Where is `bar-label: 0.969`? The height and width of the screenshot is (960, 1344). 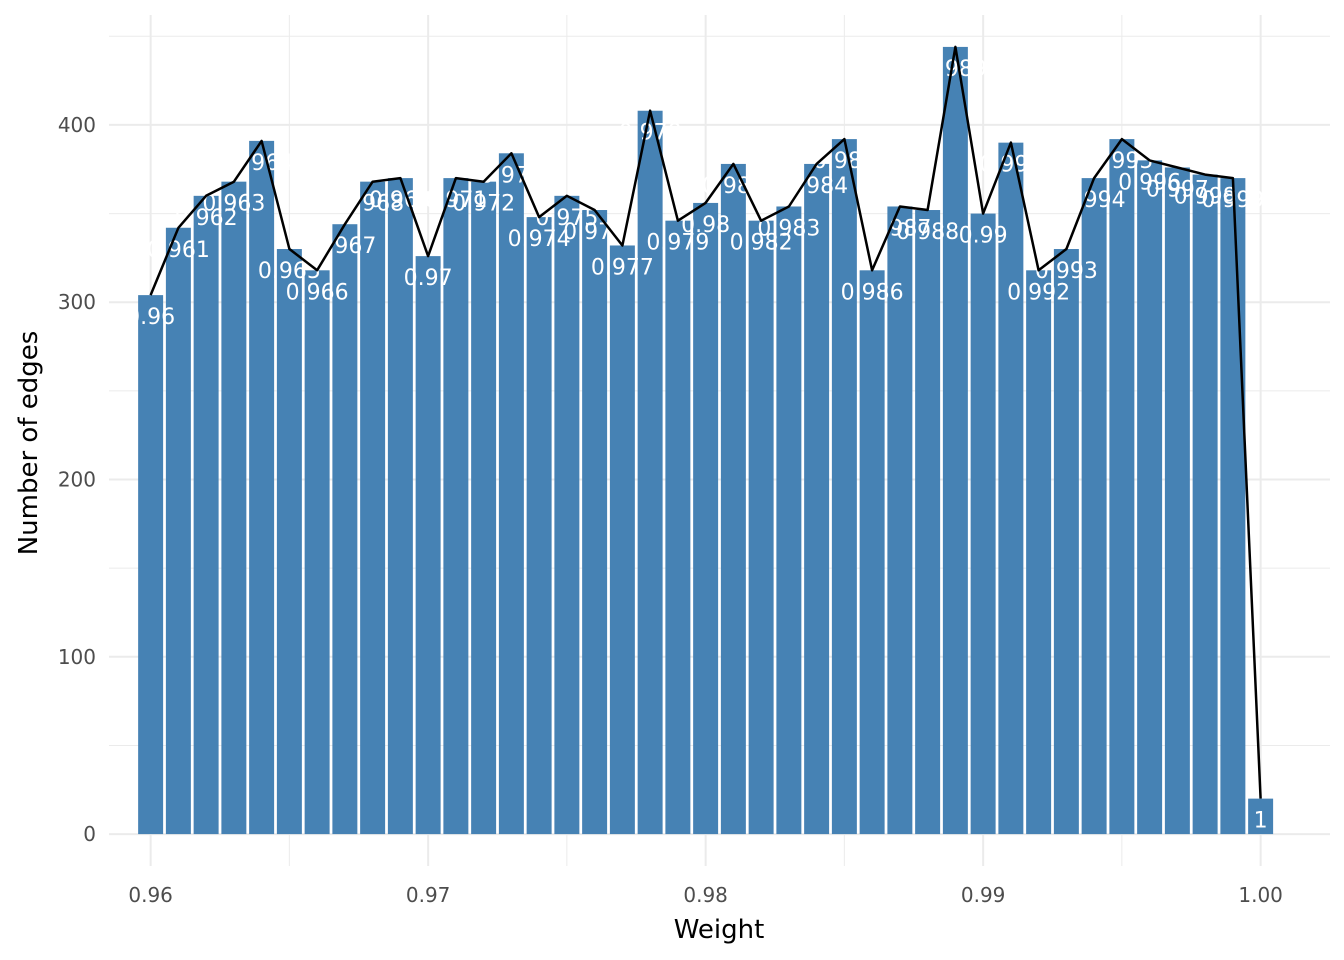
bar-label: 0.969 is located at coordinates (400, 200).